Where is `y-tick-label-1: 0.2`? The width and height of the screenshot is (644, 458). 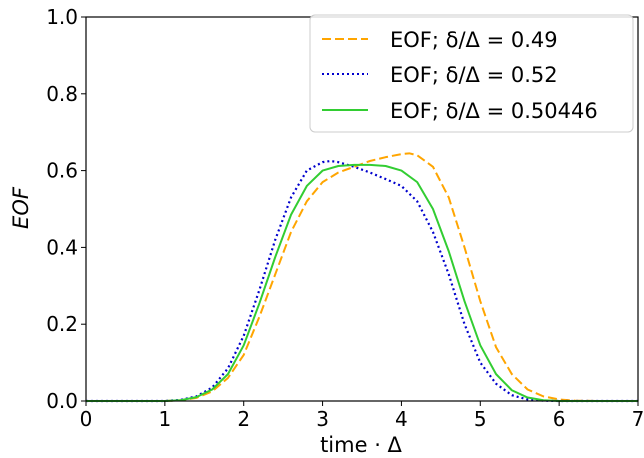 y-tick-label-1: 0.2 is located at coordinates (62, 324).